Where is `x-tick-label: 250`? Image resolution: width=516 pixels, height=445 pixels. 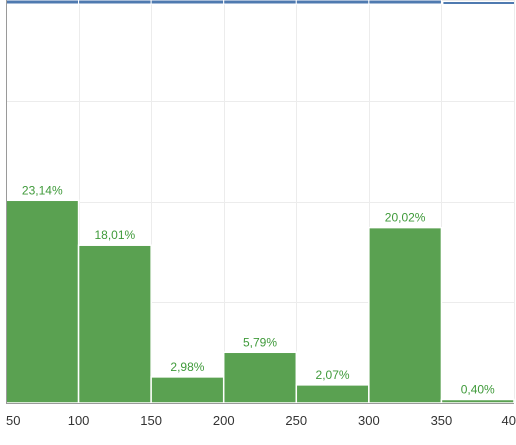 x-tick-label: 250 is located at coordinates (296, 420).